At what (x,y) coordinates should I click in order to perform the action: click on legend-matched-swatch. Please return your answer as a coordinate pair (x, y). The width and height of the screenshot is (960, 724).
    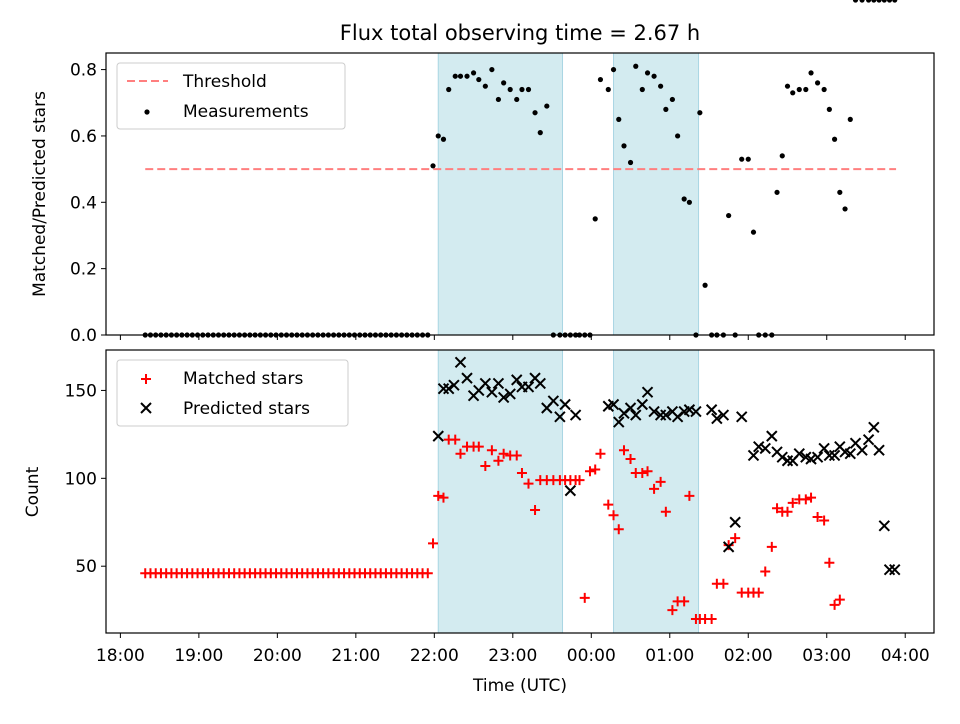
    Looking at the image, I should click on (146, 379).